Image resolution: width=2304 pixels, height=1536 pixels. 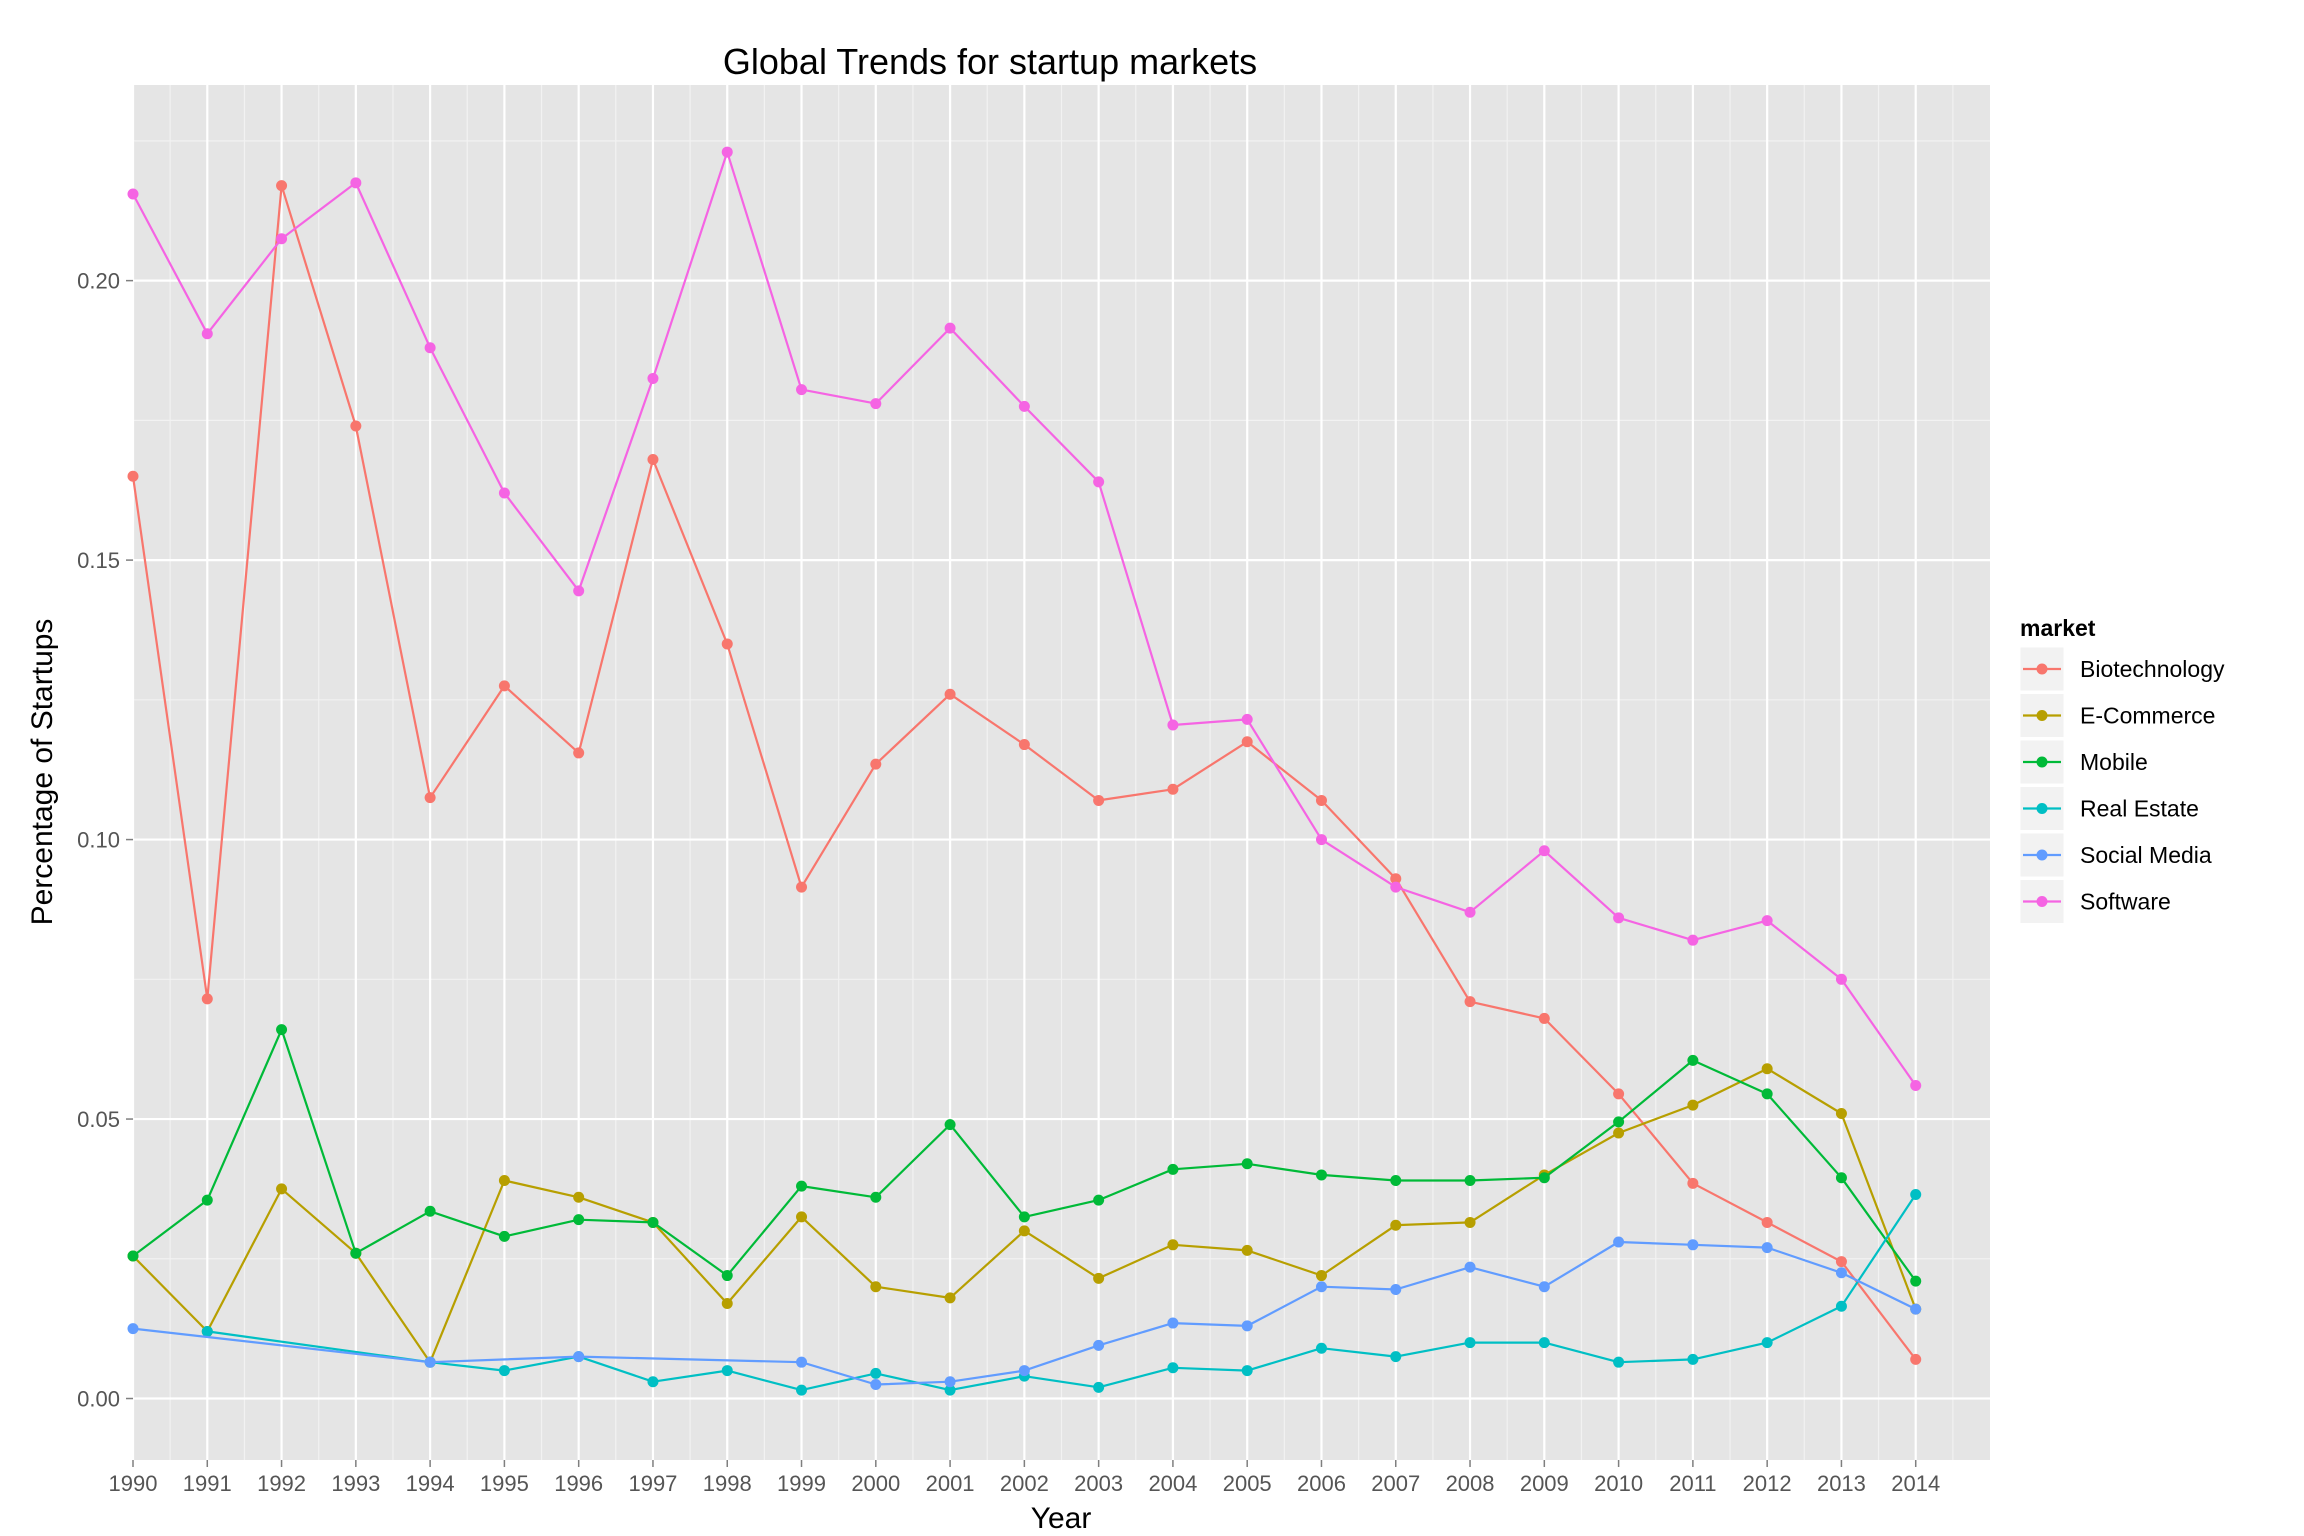 I want to click on legend-label-mobile: Mobile, so click(x=2114, y=762).